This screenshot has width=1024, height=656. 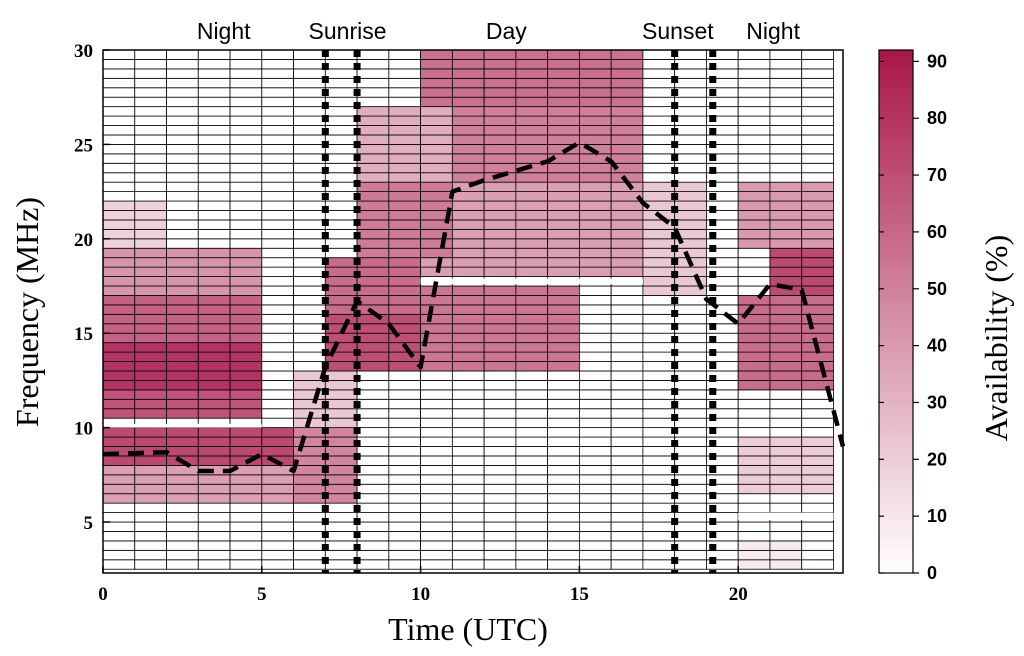 What do you see at coordinates (912, 316) in the screenshot?
I see `colorbar: 0 10 20 30 40 50 60 70 80 90` at bounding box center [912, 316].